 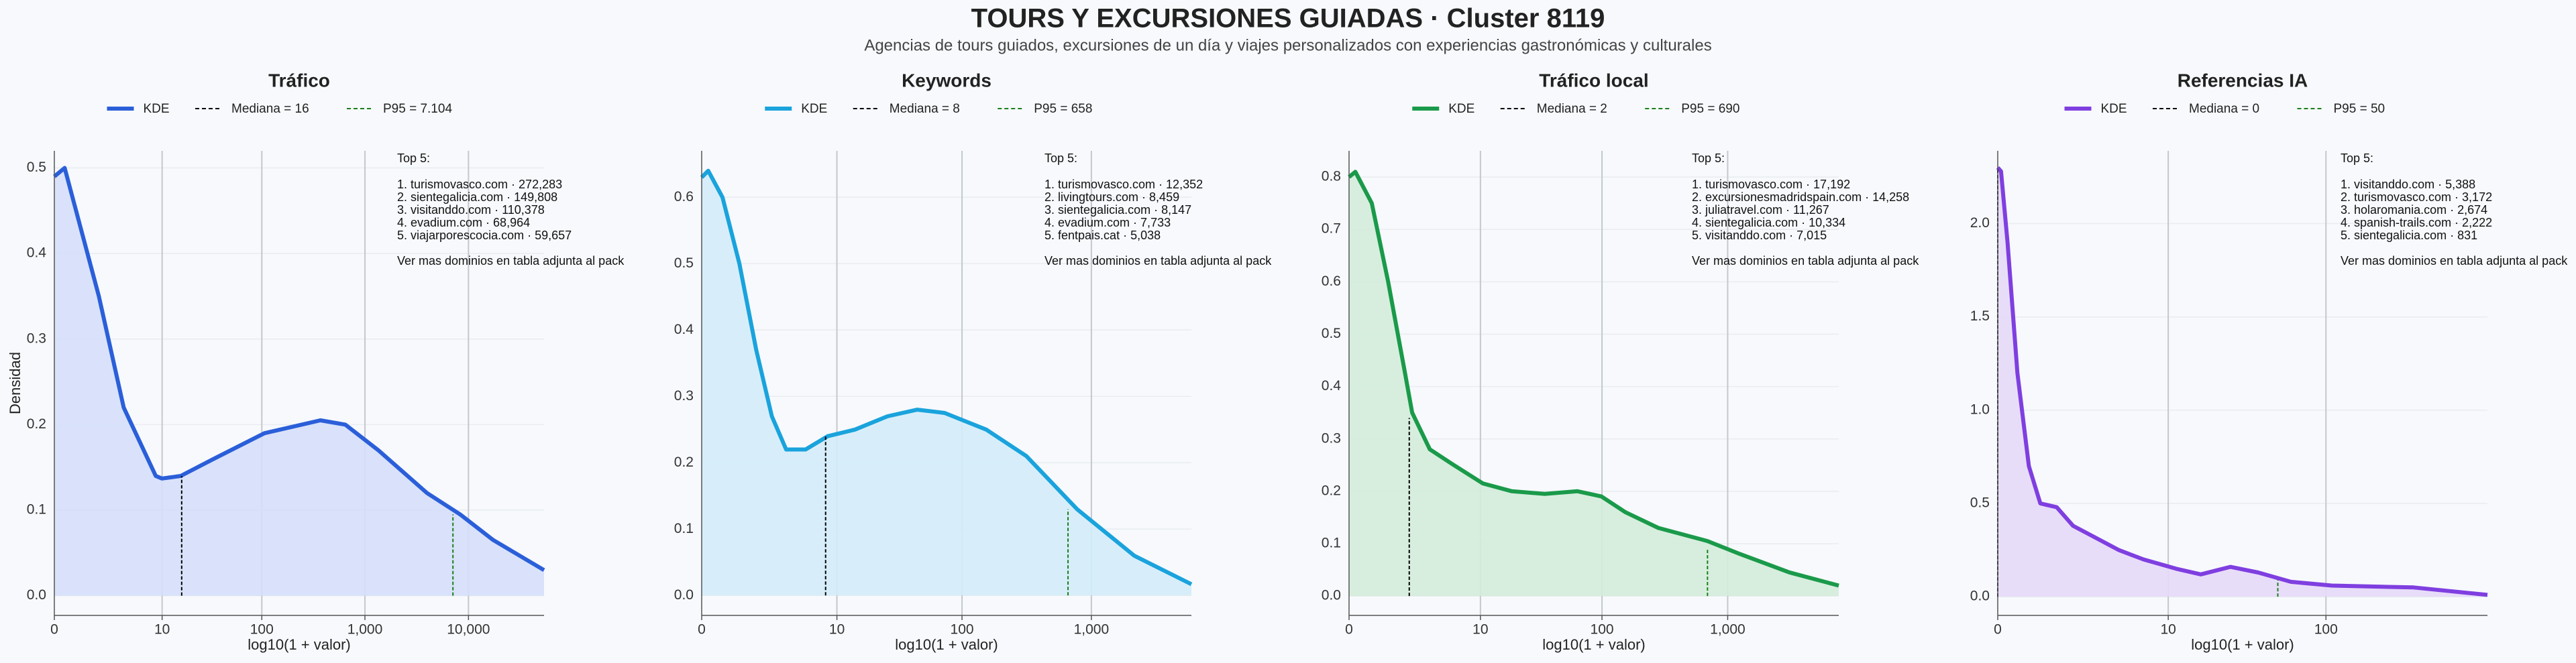 I want to click on chart-title: Tráfico local, so click(x=1593, y=80).